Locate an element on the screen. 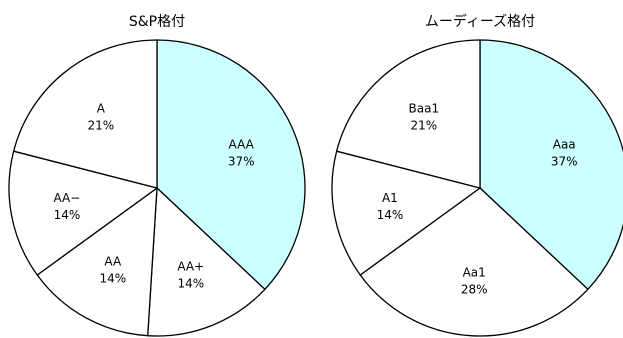 Image resolution: width=623 pixels, height=338 pixels. moodys-slice-value-a1: 14% is located at coordinates (390, 215).